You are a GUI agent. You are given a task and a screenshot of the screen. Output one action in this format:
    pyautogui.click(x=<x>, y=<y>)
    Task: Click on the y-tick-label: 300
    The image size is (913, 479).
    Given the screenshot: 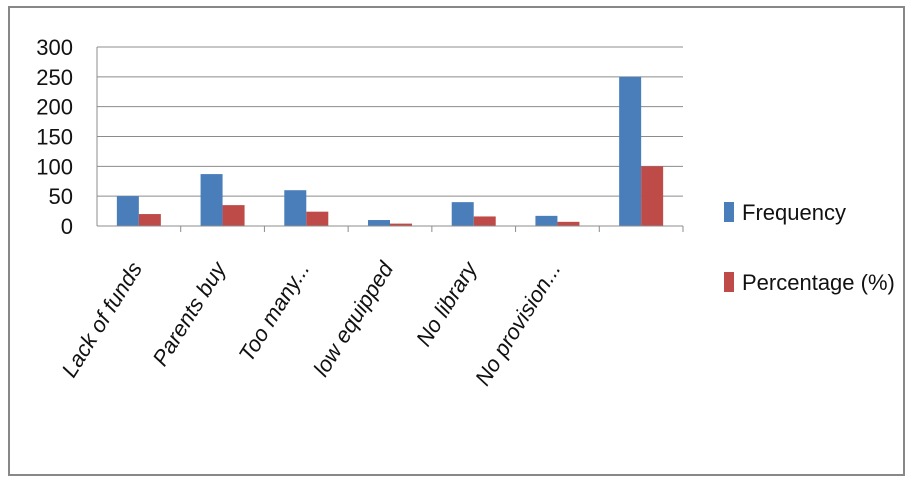 What is the action you would take?
    pyautogui.click(x=54, y=47)
    